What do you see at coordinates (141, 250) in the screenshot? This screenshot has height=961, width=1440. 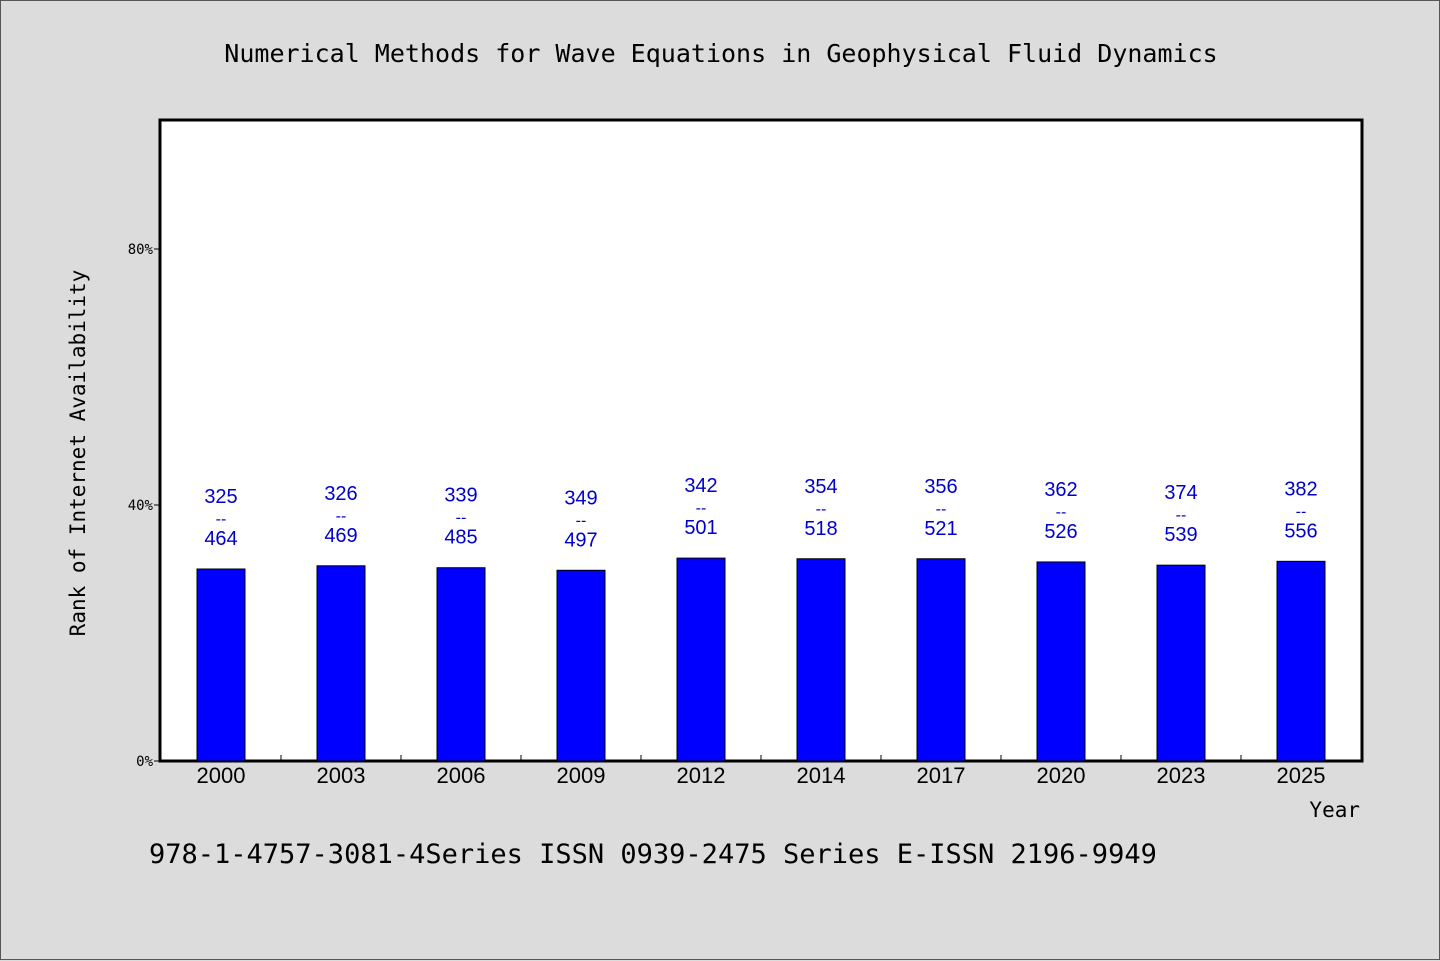 I see `y-tick-label: 80%` at bounding box center [141, 250].